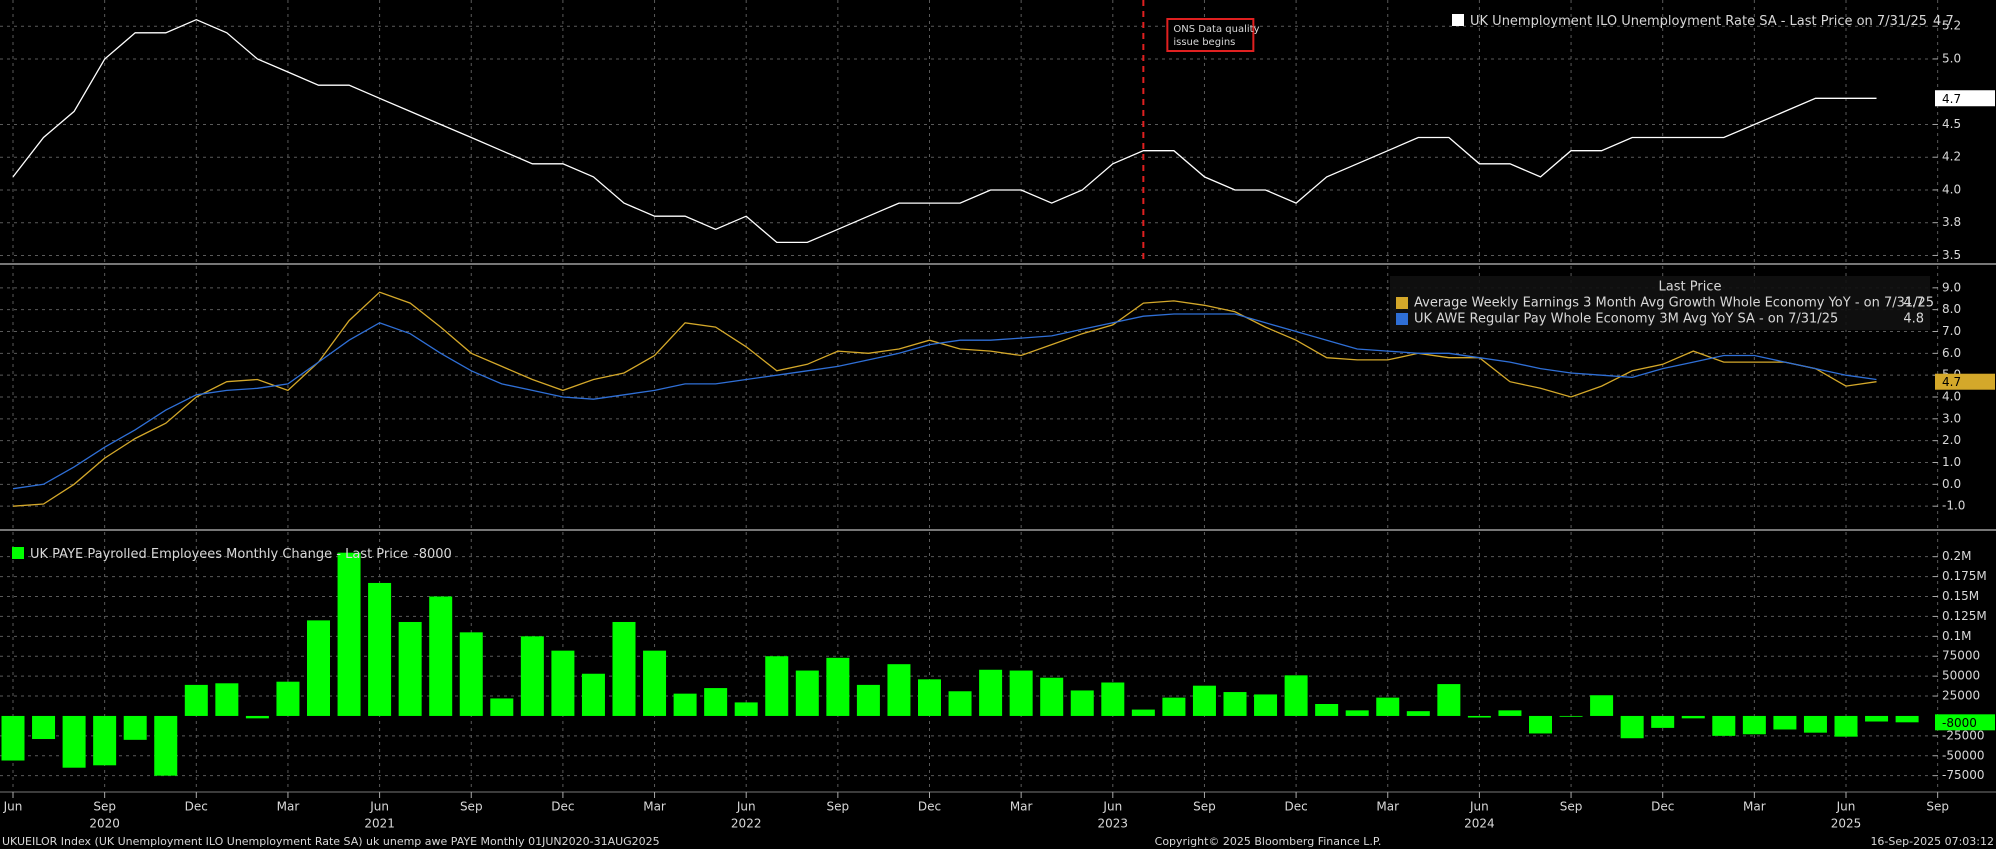 Image resolution: width=1996 pixels, height=849 pixels. Describe the element at coordinates (1951, 382) in the screenshot. I see `last-value-label: 4.7` at that location.